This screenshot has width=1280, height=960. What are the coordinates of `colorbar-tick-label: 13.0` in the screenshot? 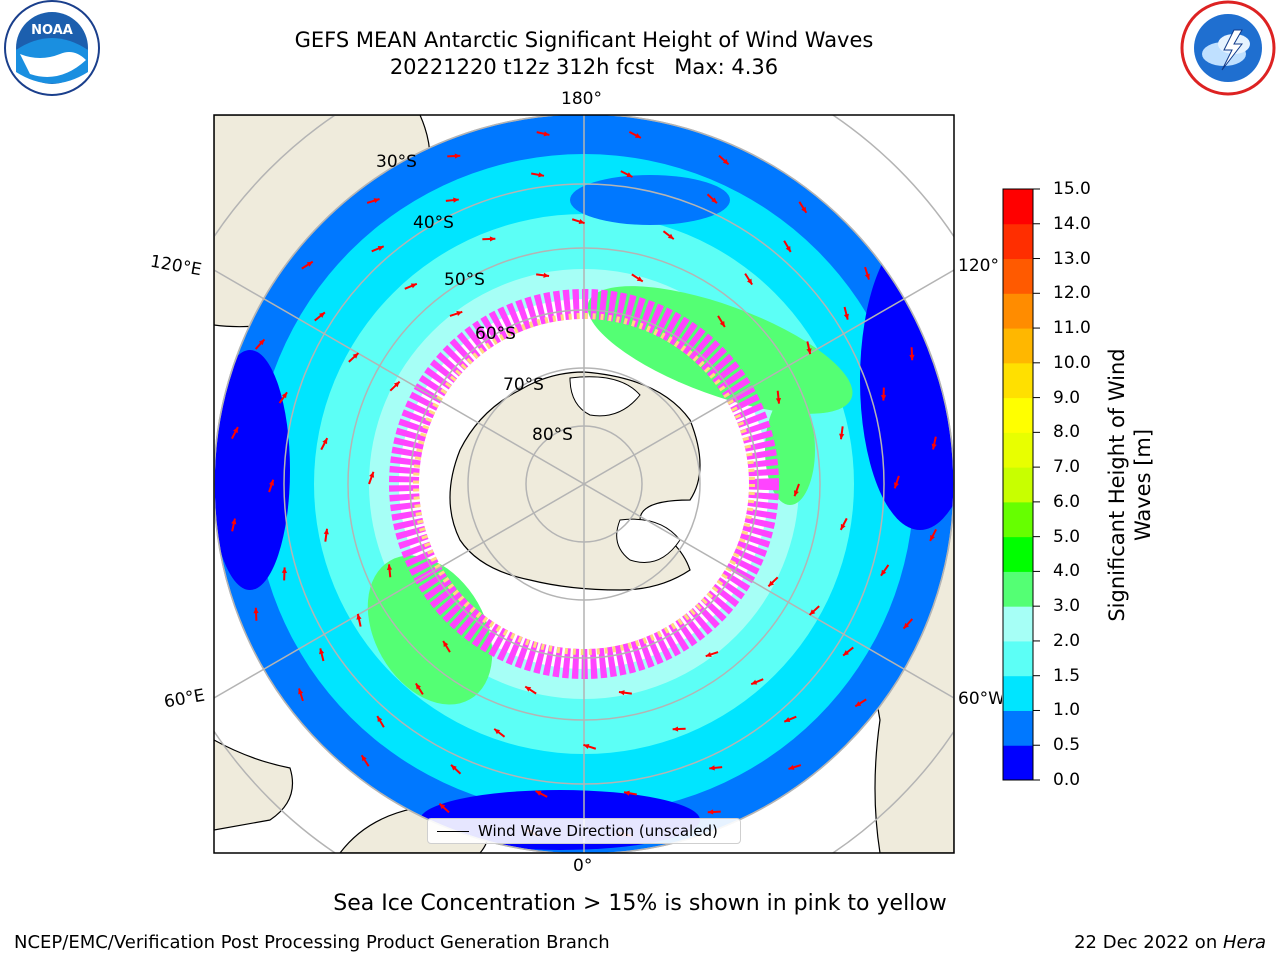 It's located at (1072, 258).